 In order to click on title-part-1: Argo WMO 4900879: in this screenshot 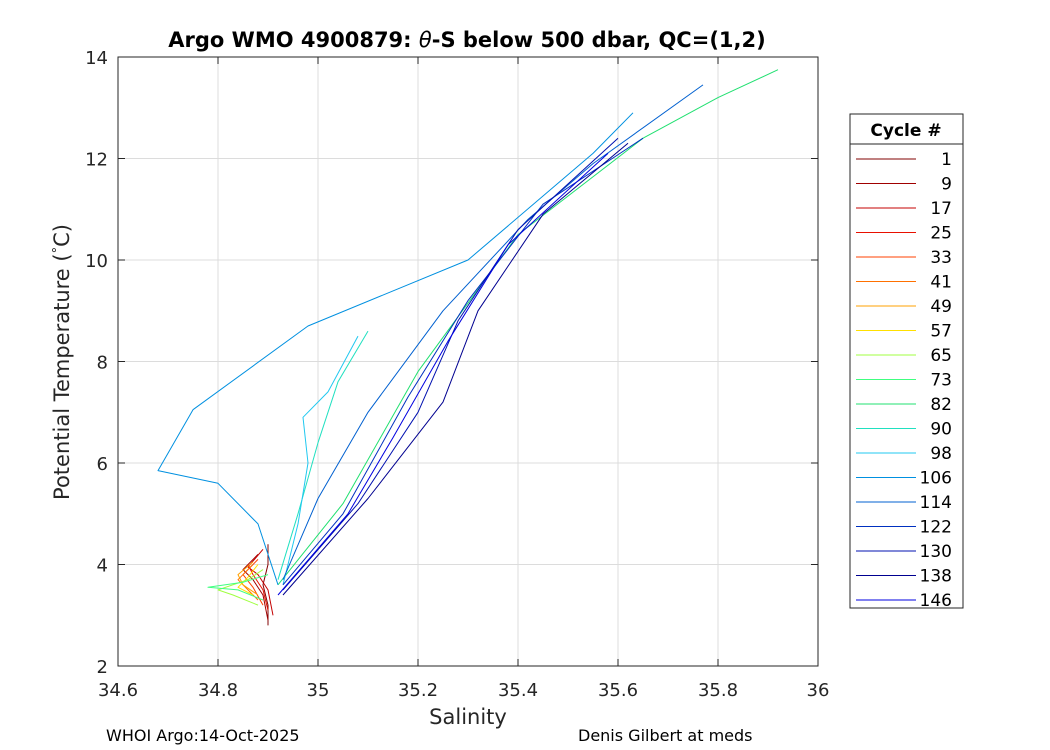, I will do `click(293, 40)`.